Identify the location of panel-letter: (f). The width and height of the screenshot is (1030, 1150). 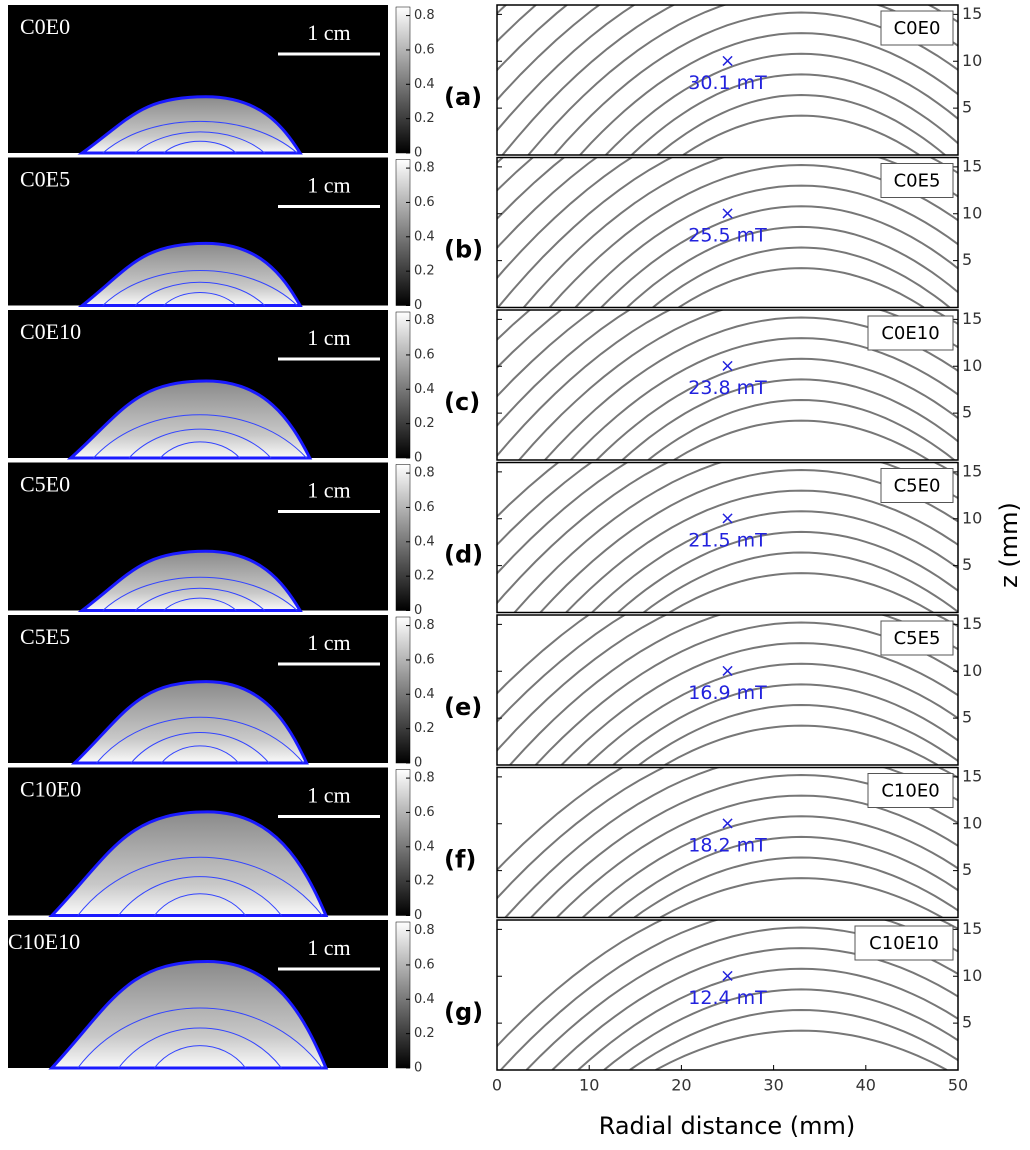
(460, 860).